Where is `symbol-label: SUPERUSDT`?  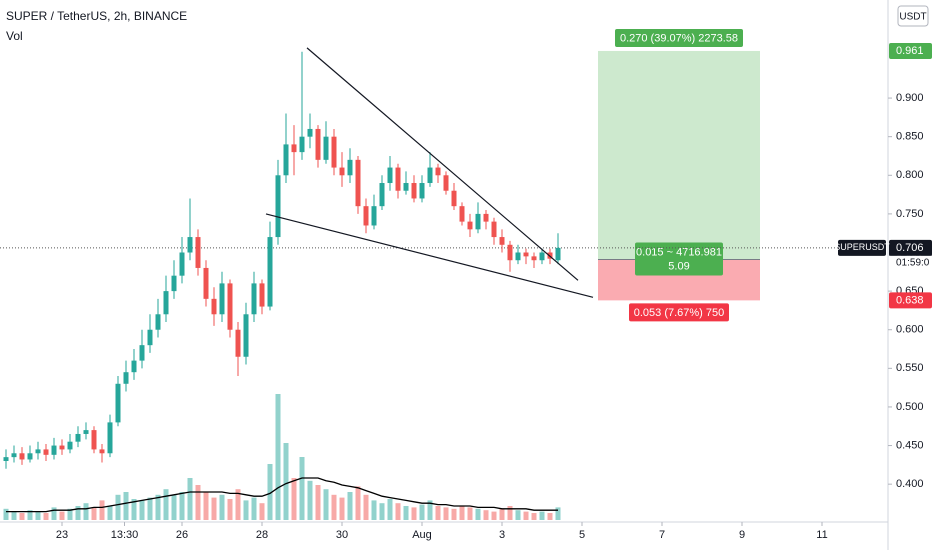
symbol-label: SUPERUSDT is located at coordinates (862, 247).